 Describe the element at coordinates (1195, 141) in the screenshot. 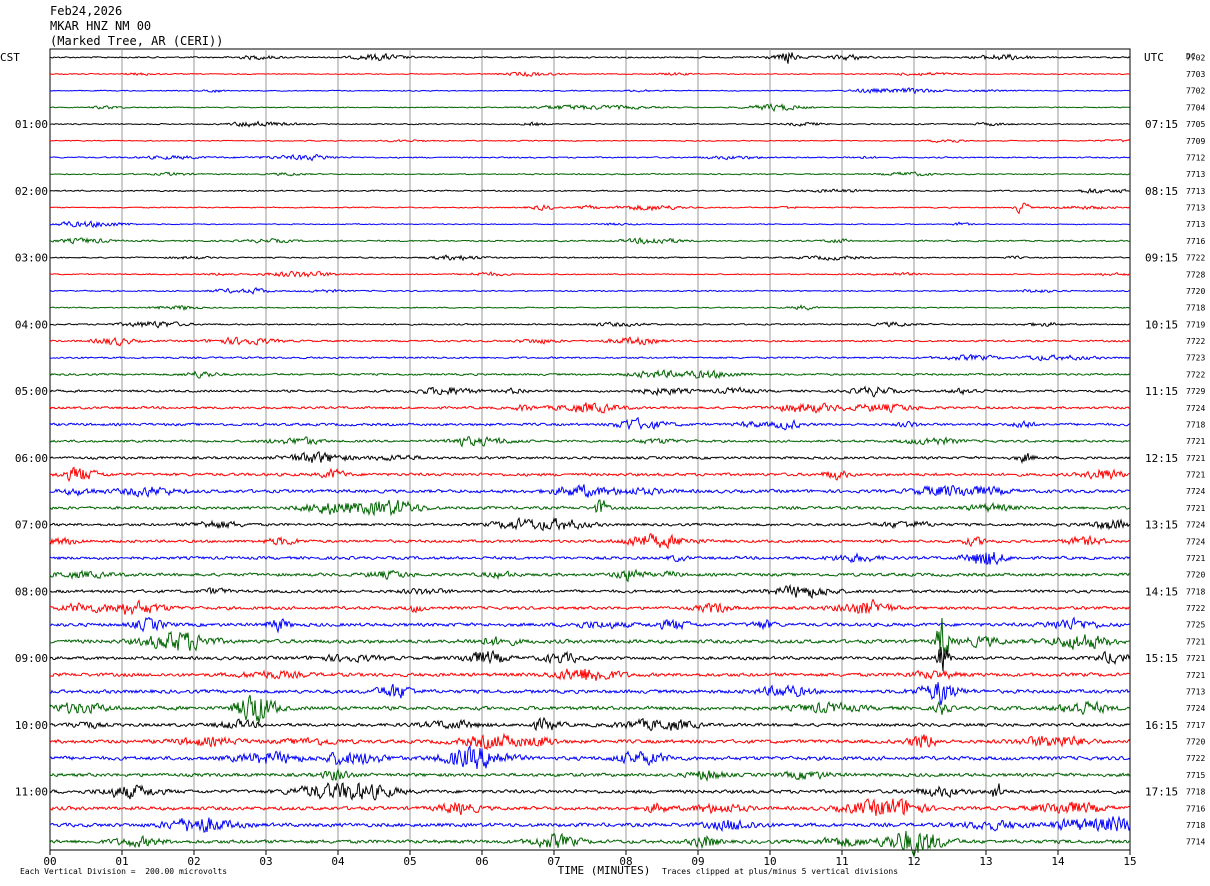

I see `trace-dc-value: 7709` at that location.